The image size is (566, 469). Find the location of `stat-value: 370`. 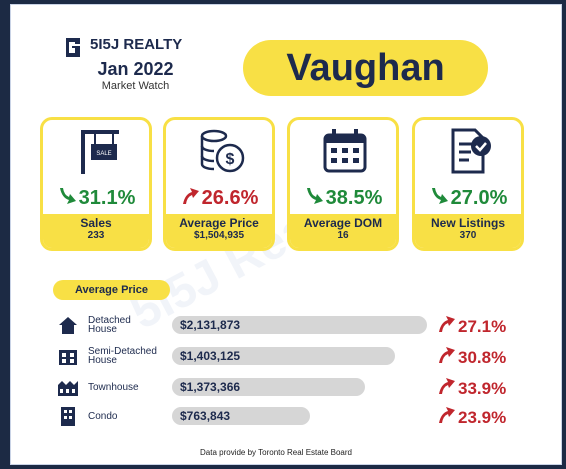

stat-value: 370 is located at coordinates (468, 235).